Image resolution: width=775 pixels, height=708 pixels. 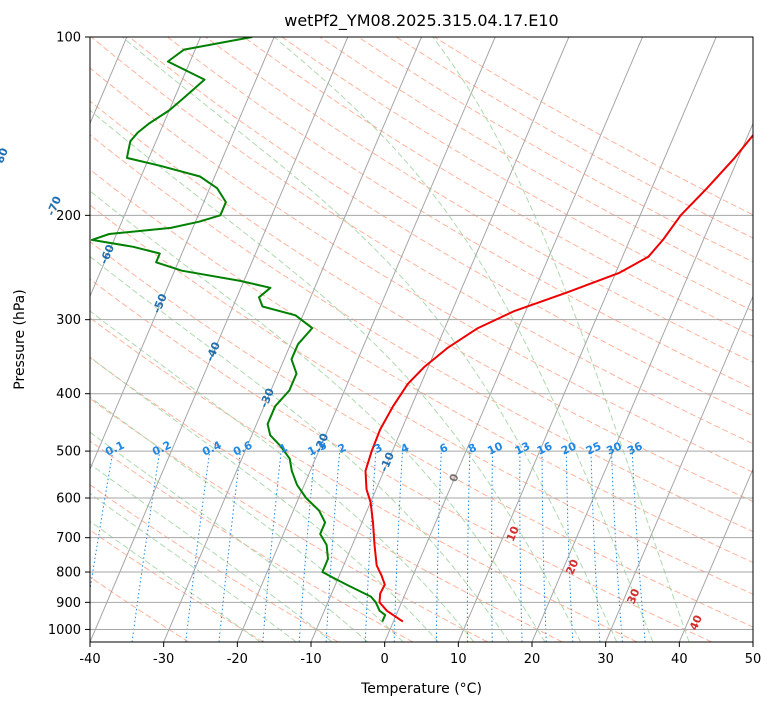 What do you see at coordinates (68, 452) in the screenshot?
I see `y-tick-label: 500` at bounding box center [68, 452].